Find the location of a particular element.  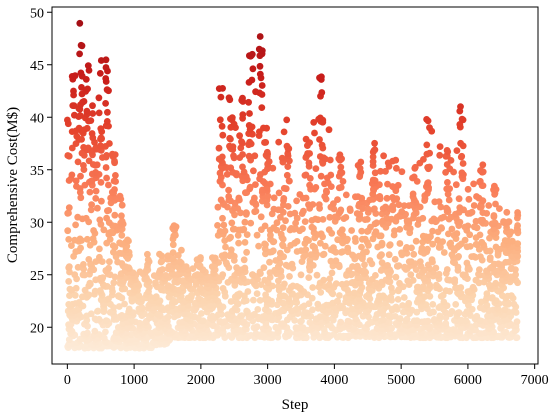

x-tick-label: 3000 is located at coordinates (268, 380).